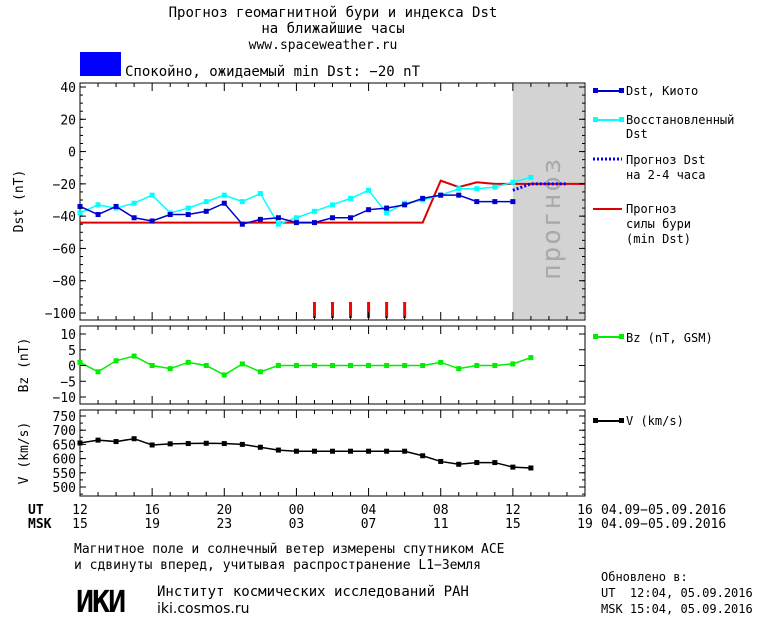  What do you see at coordinates (297, 510) in the screenshot?
I see `ut-tick-label: 00` at bounding box center [297, 510].